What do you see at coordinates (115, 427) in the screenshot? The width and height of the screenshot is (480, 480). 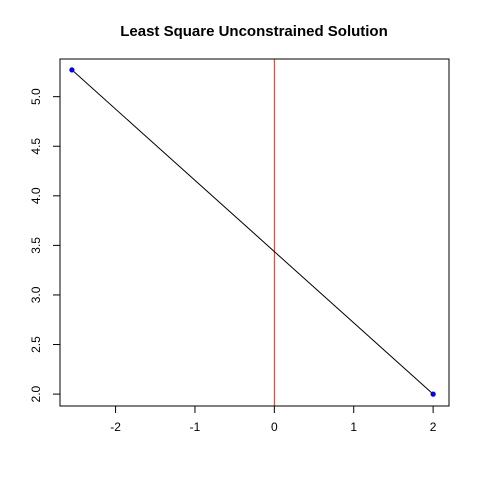 I see `x-tick-label: -2` at bounding box center [115, 427].